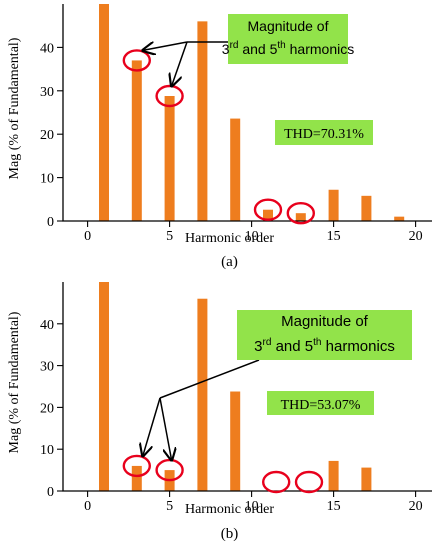 This screenshot has width=443, height=550. Describe the element at coordinates (209, 379) in the screenshot. I see `annotation-connector` at that location.